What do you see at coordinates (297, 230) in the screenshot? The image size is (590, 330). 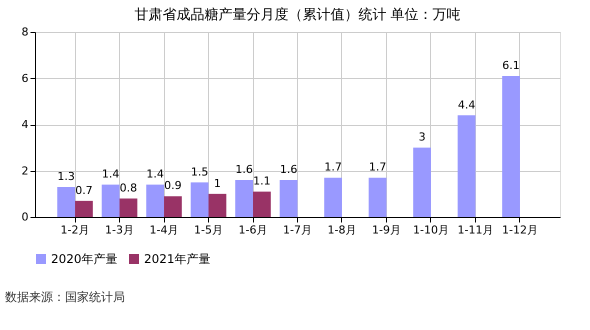 I see `x-tick-label: 1-7月` at bounding box center [297, 230].